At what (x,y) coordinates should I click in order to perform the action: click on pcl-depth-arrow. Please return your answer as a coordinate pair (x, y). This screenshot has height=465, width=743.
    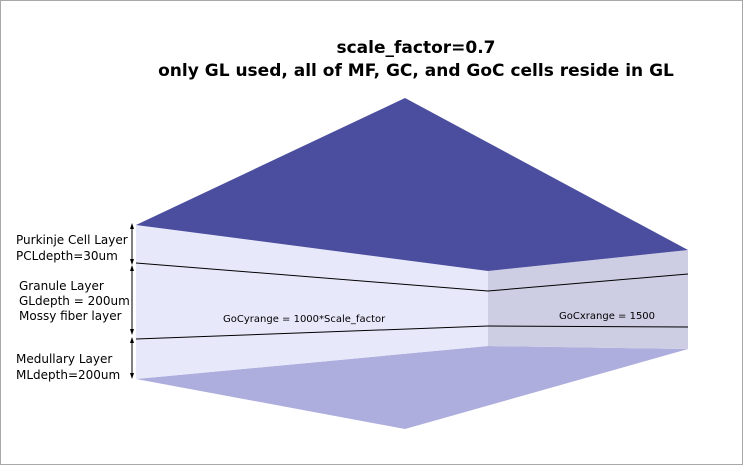
    Looking at the image, I should click on (132, 244).